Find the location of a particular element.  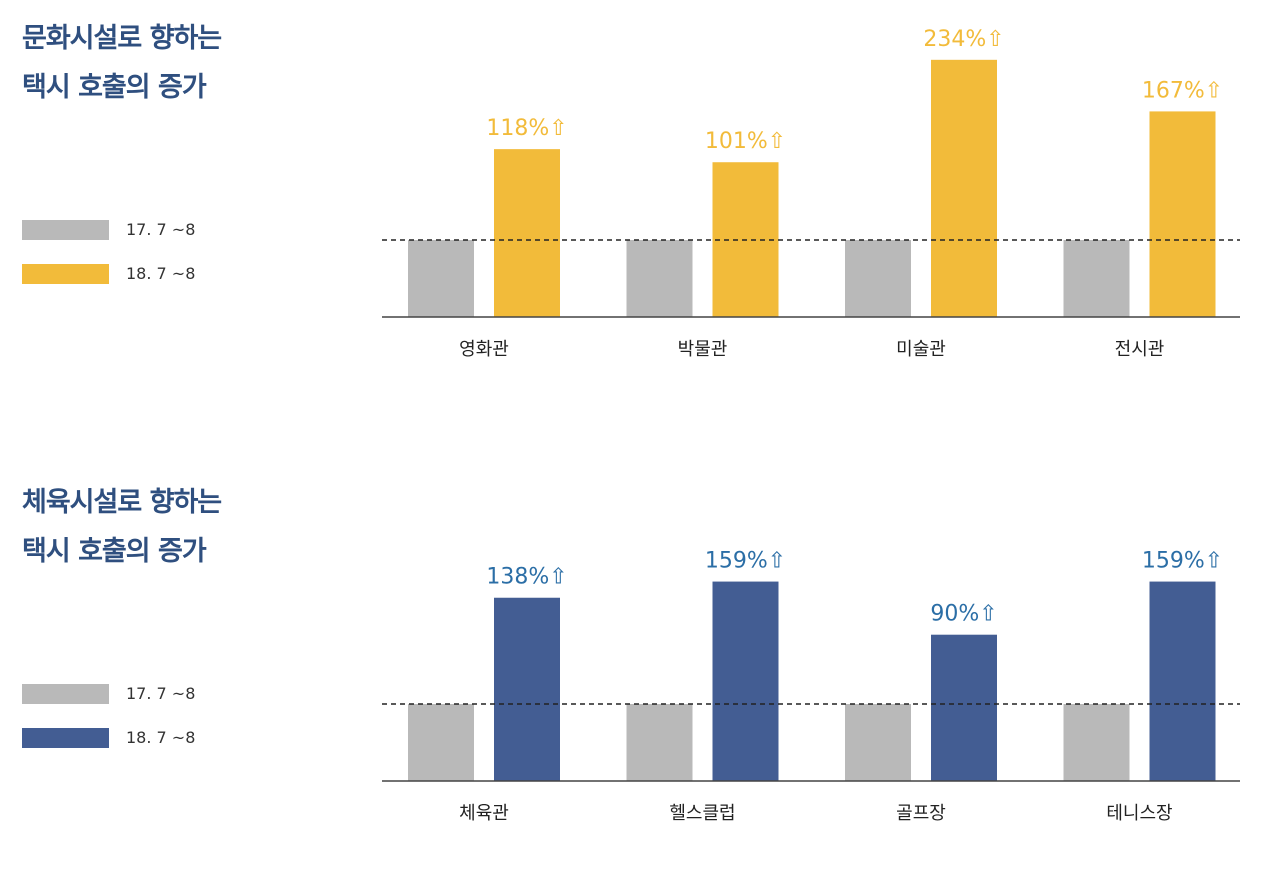

growth-label-1: 138%⇧ is located at coordinates (526, 577).